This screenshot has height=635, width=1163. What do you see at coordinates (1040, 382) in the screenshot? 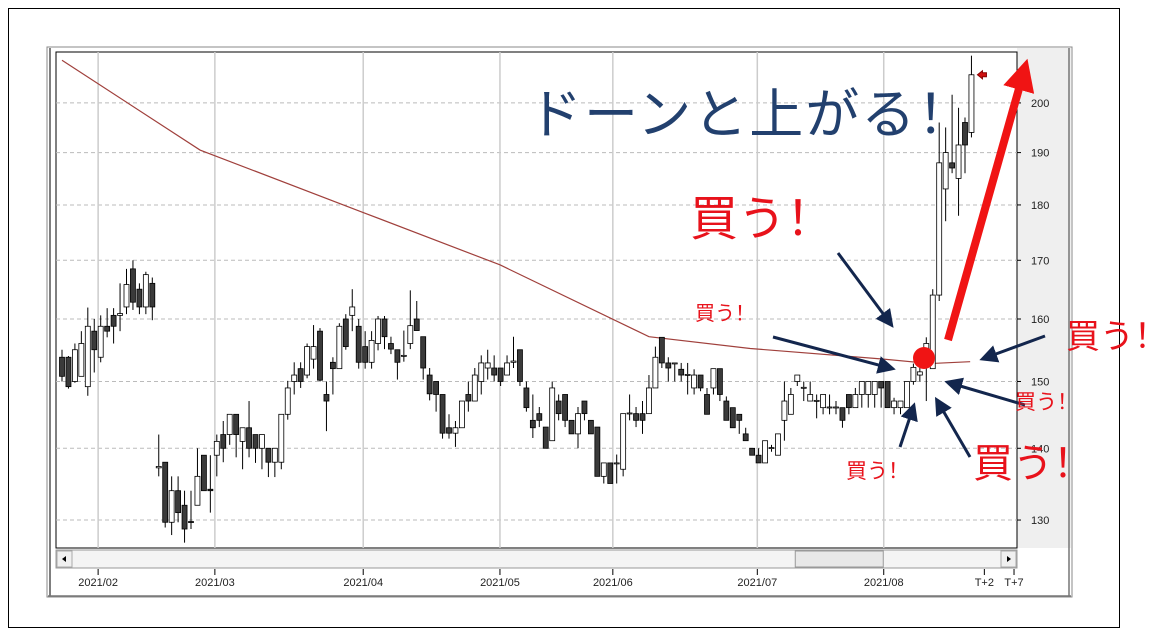
I see `y-tick-label: 150` at bounding box center [1040, 382].